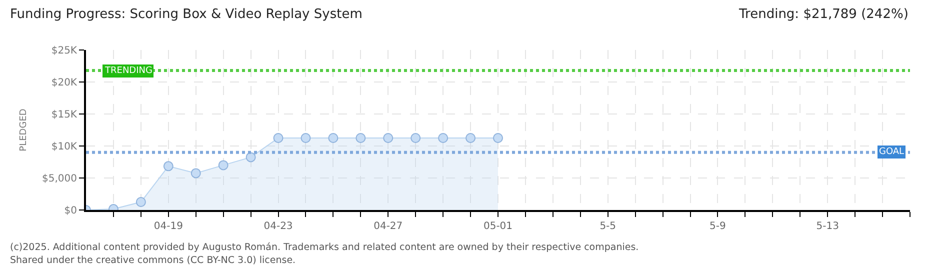 This screenshot has width=940, height=270. What do you see at coordinates (827, 226) in the screenshot?
I see `x-tick-label: 5-13` at bounding box center [827, 226].